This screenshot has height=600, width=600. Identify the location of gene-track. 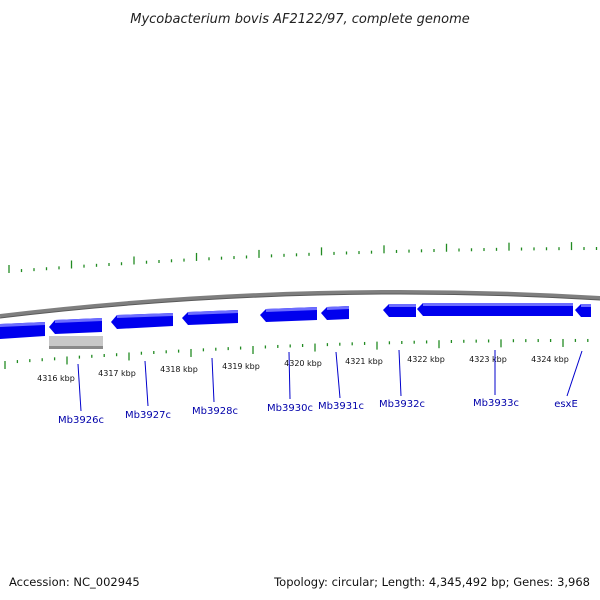
(295, 321).